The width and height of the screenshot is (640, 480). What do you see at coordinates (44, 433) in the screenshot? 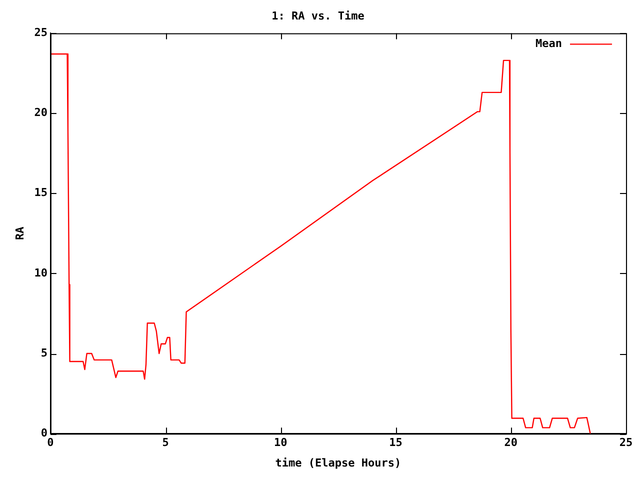
I see `y-tick-label: 0` at bounding box center [44, 433].